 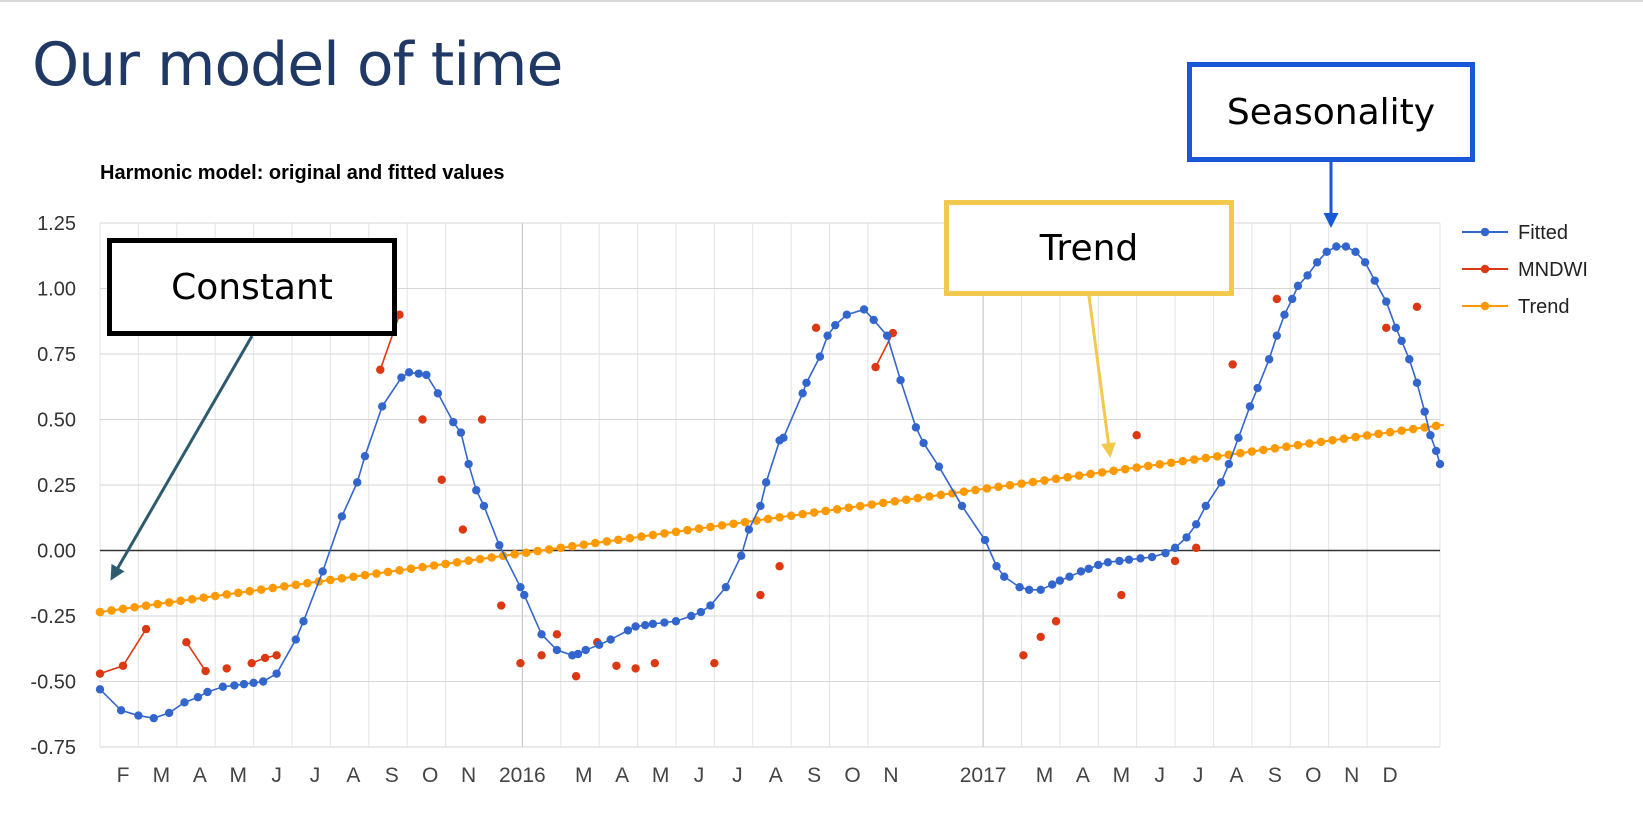 I want to click on x-tick-label: 2016, so click(x=522, y=775).